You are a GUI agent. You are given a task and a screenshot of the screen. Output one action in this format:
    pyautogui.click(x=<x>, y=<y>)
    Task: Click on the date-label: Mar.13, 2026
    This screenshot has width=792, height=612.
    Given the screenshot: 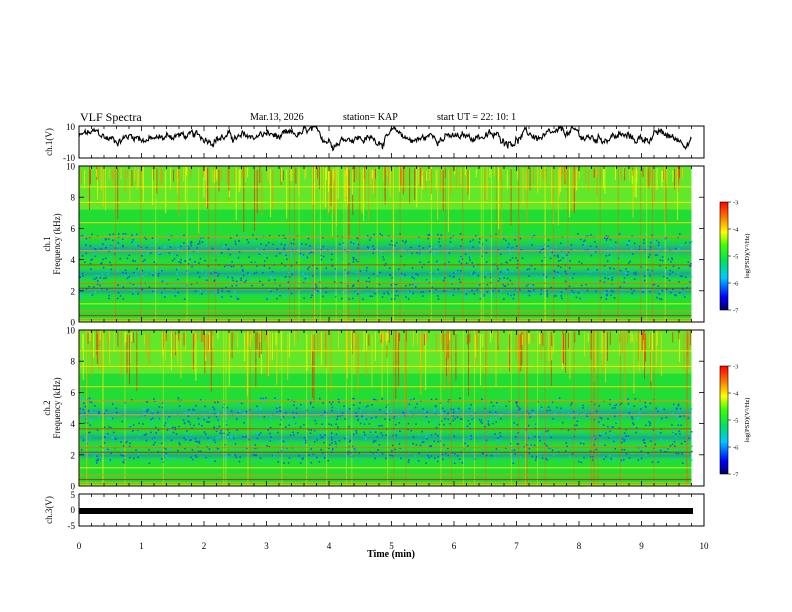 What is the action you would take?
    pyautogui.click(x=277, y=117)
    